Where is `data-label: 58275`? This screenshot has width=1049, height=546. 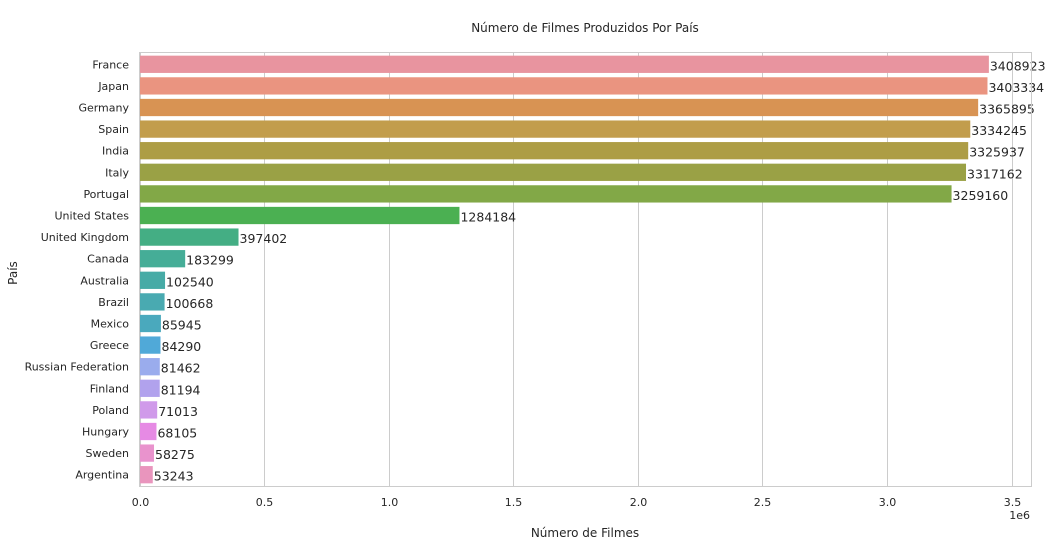 data-label: 58275 is located at coordinates (175, 454).